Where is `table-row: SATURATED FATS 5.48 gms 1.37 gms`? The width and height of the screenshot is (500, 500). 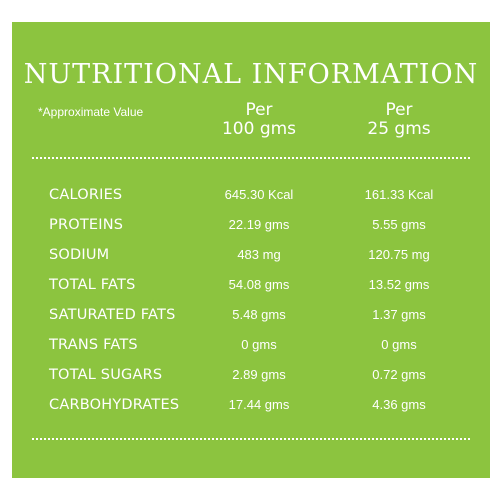 table-row: SATURATED FATS 5.48 gms 1.37 gms is located at coordinates (251, 316).